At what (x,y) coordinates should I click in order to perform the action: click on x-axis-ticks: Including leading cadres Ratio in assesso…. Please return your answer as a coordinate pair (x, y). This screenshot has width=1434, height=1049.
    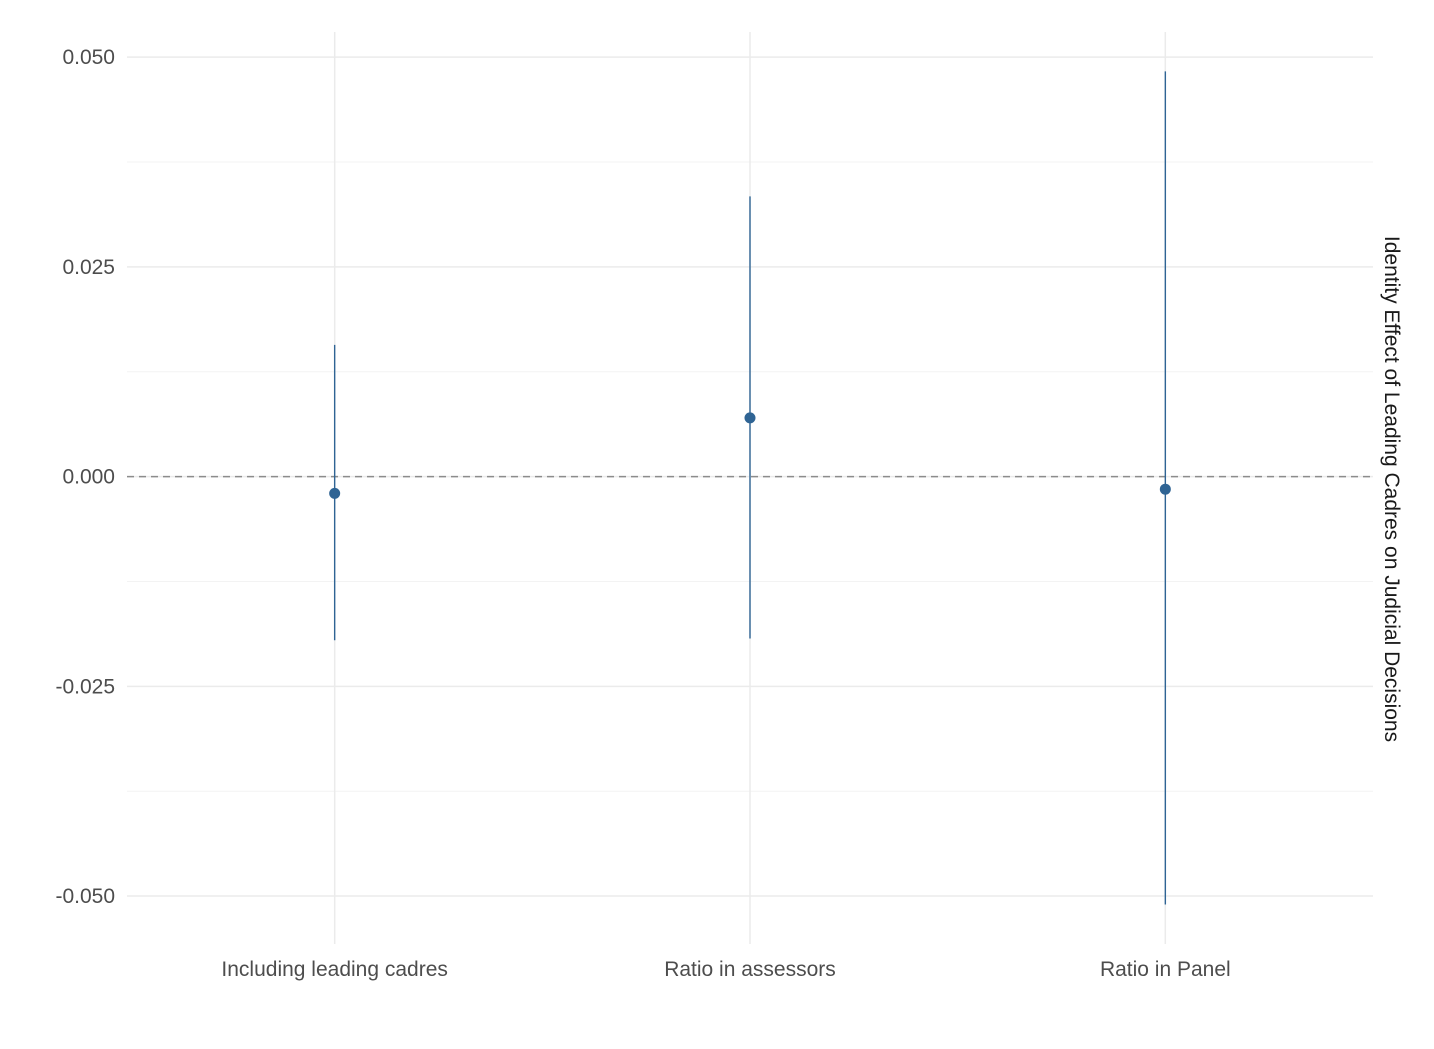
    Looking at the image, I should click on (725, 969).